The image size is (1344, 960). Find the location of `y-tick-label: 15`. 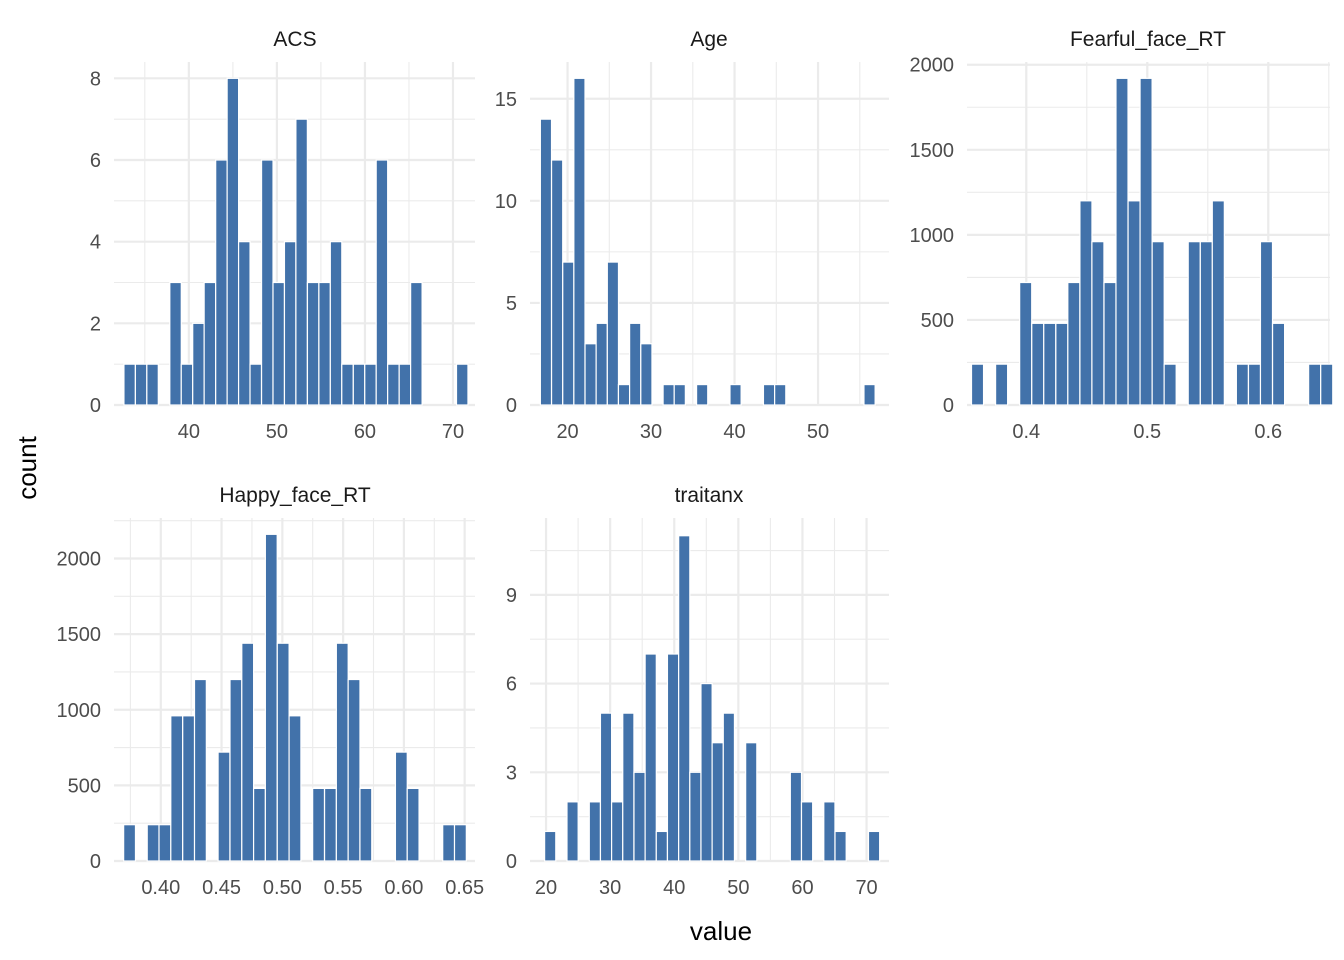

y-tick-label: 15 is located at coordinates (506, 100).